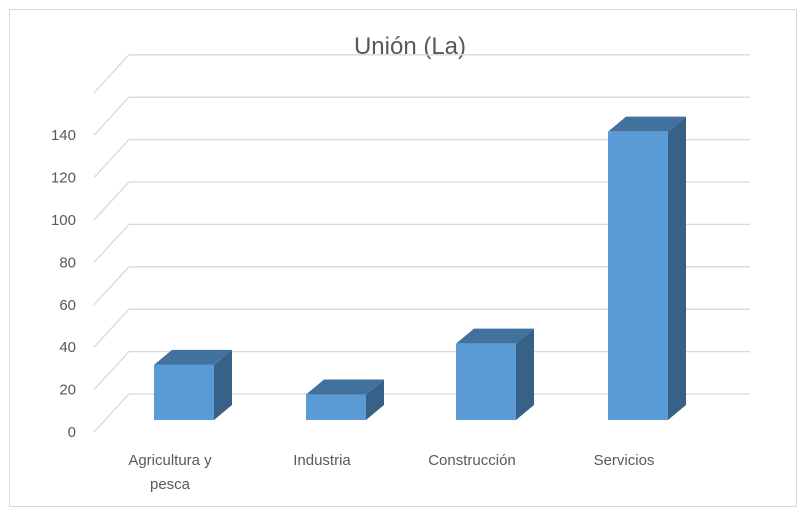 The image size is (806, 516). What do you see at coordinates (67, 305) in the screenshot?
I see `y-tick-label: 60` at bounding box center [67, 305].